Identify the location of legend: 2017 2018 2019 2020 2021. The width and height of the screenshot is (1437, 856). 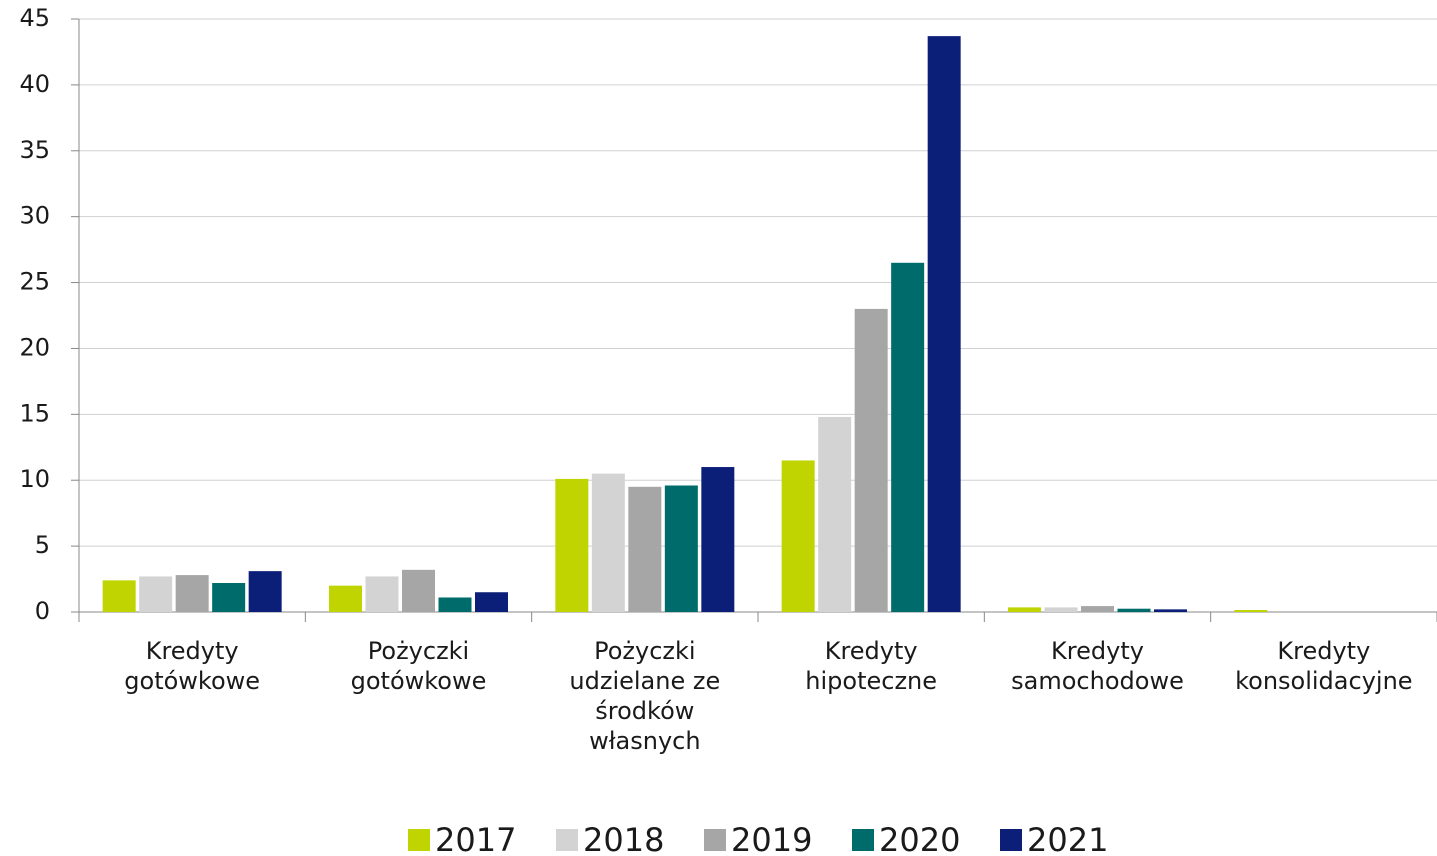
(758, 838).